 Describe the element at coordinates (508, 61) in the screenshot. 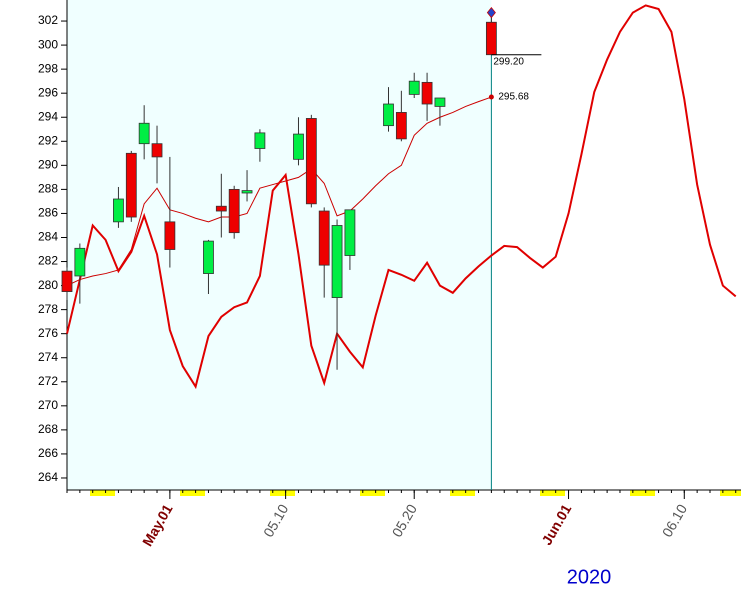

I see `value-label: 299.20` at that location.